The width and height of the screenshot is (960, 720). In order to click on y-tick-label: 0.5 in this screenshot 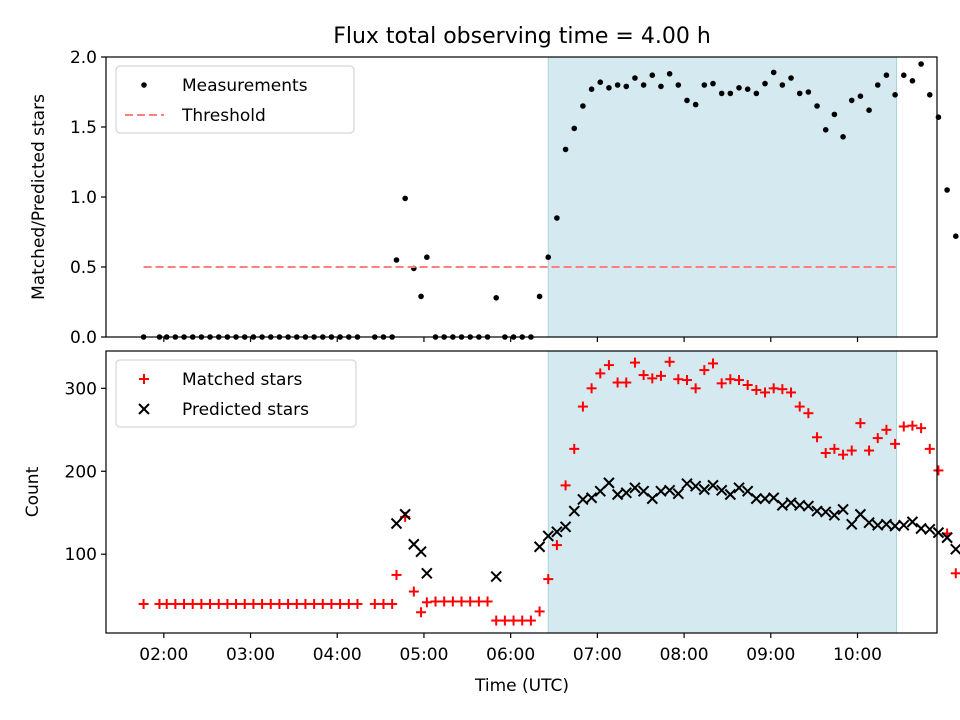, I will do `click(83, 268)`.